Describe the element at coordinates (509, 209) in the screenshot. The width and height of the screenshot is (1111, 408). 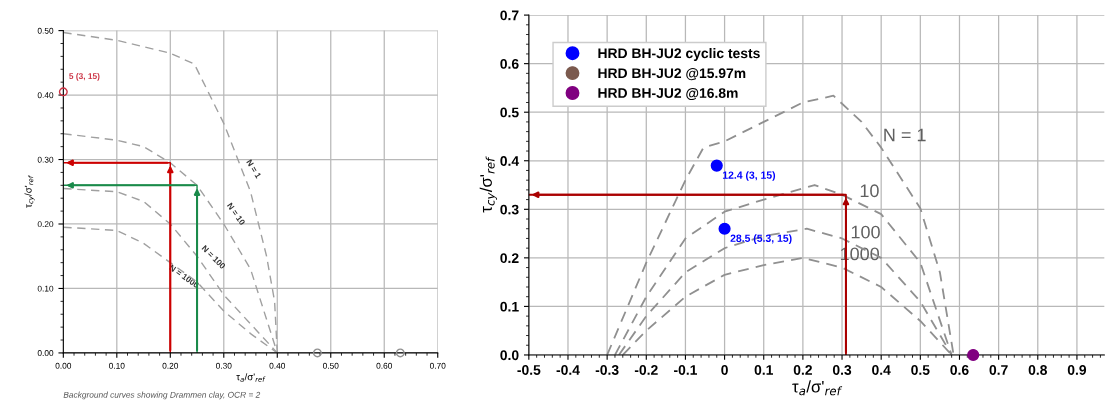
I see `y-tick-label: 0.3` at that location.